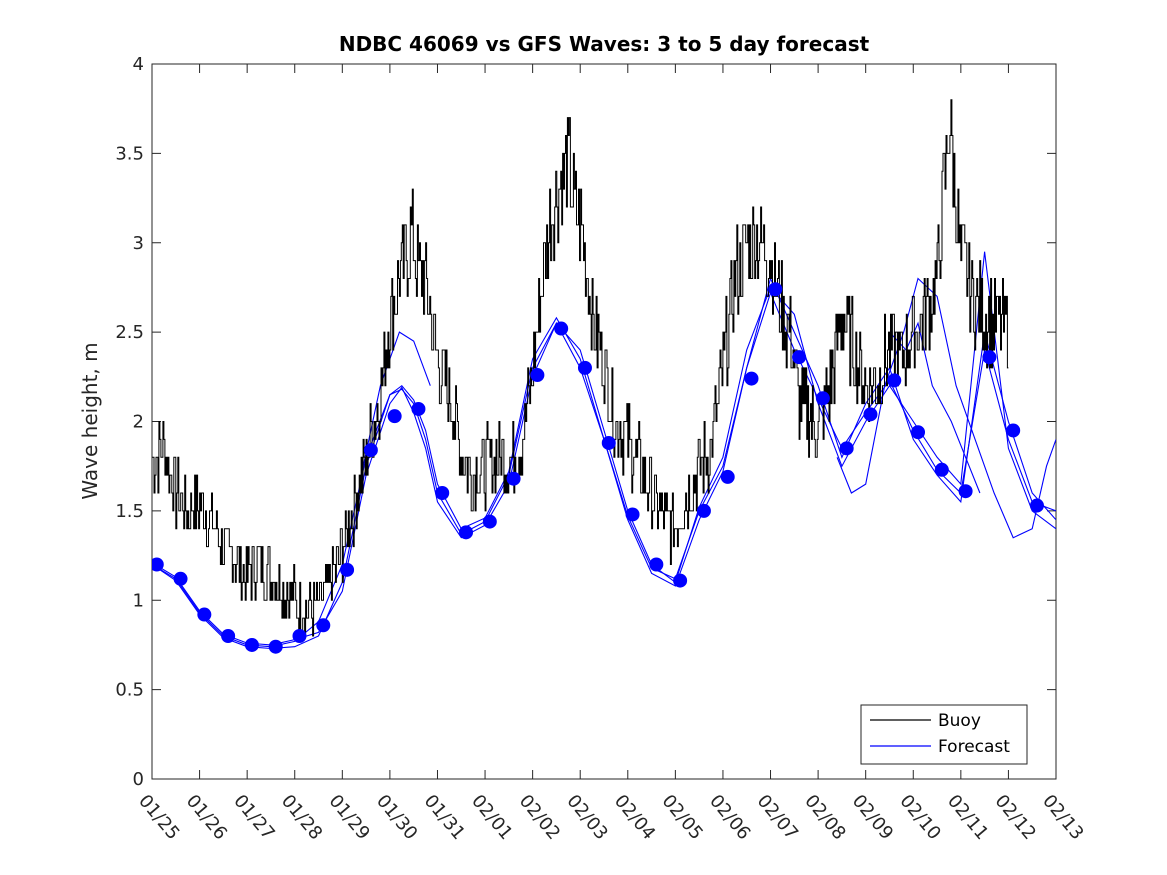  What do you see at coordinates (539, 817) in the screenshot?
I see `x-tick-label: 02/02` at bounding box center [539, 817].